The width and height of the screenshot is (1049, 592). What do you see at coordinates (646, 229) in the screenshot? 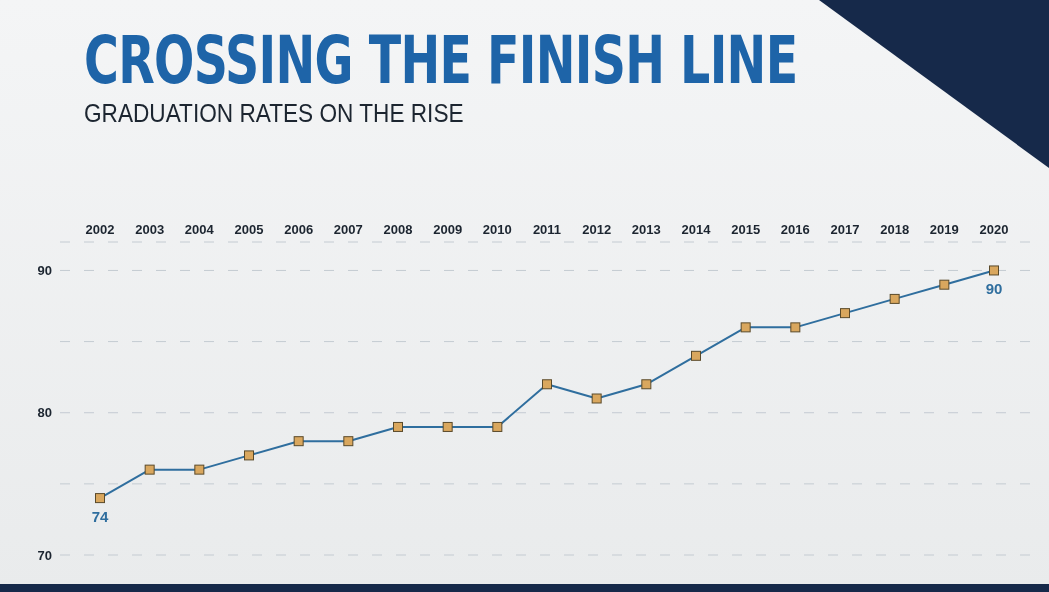
I see `x-tick-label: 2013` at bounding box center [646, 229].